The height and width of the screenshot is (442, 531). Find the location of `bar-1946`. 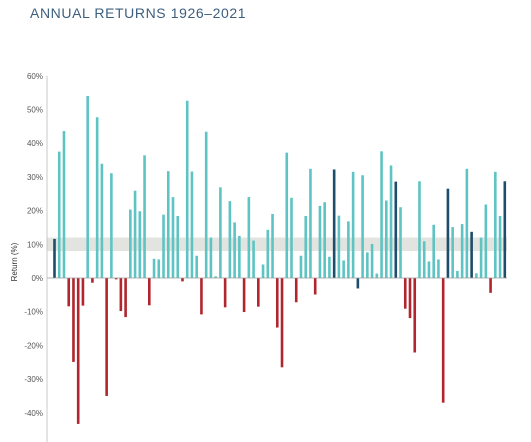

bar-1946 is located at coordinates (149, 292).